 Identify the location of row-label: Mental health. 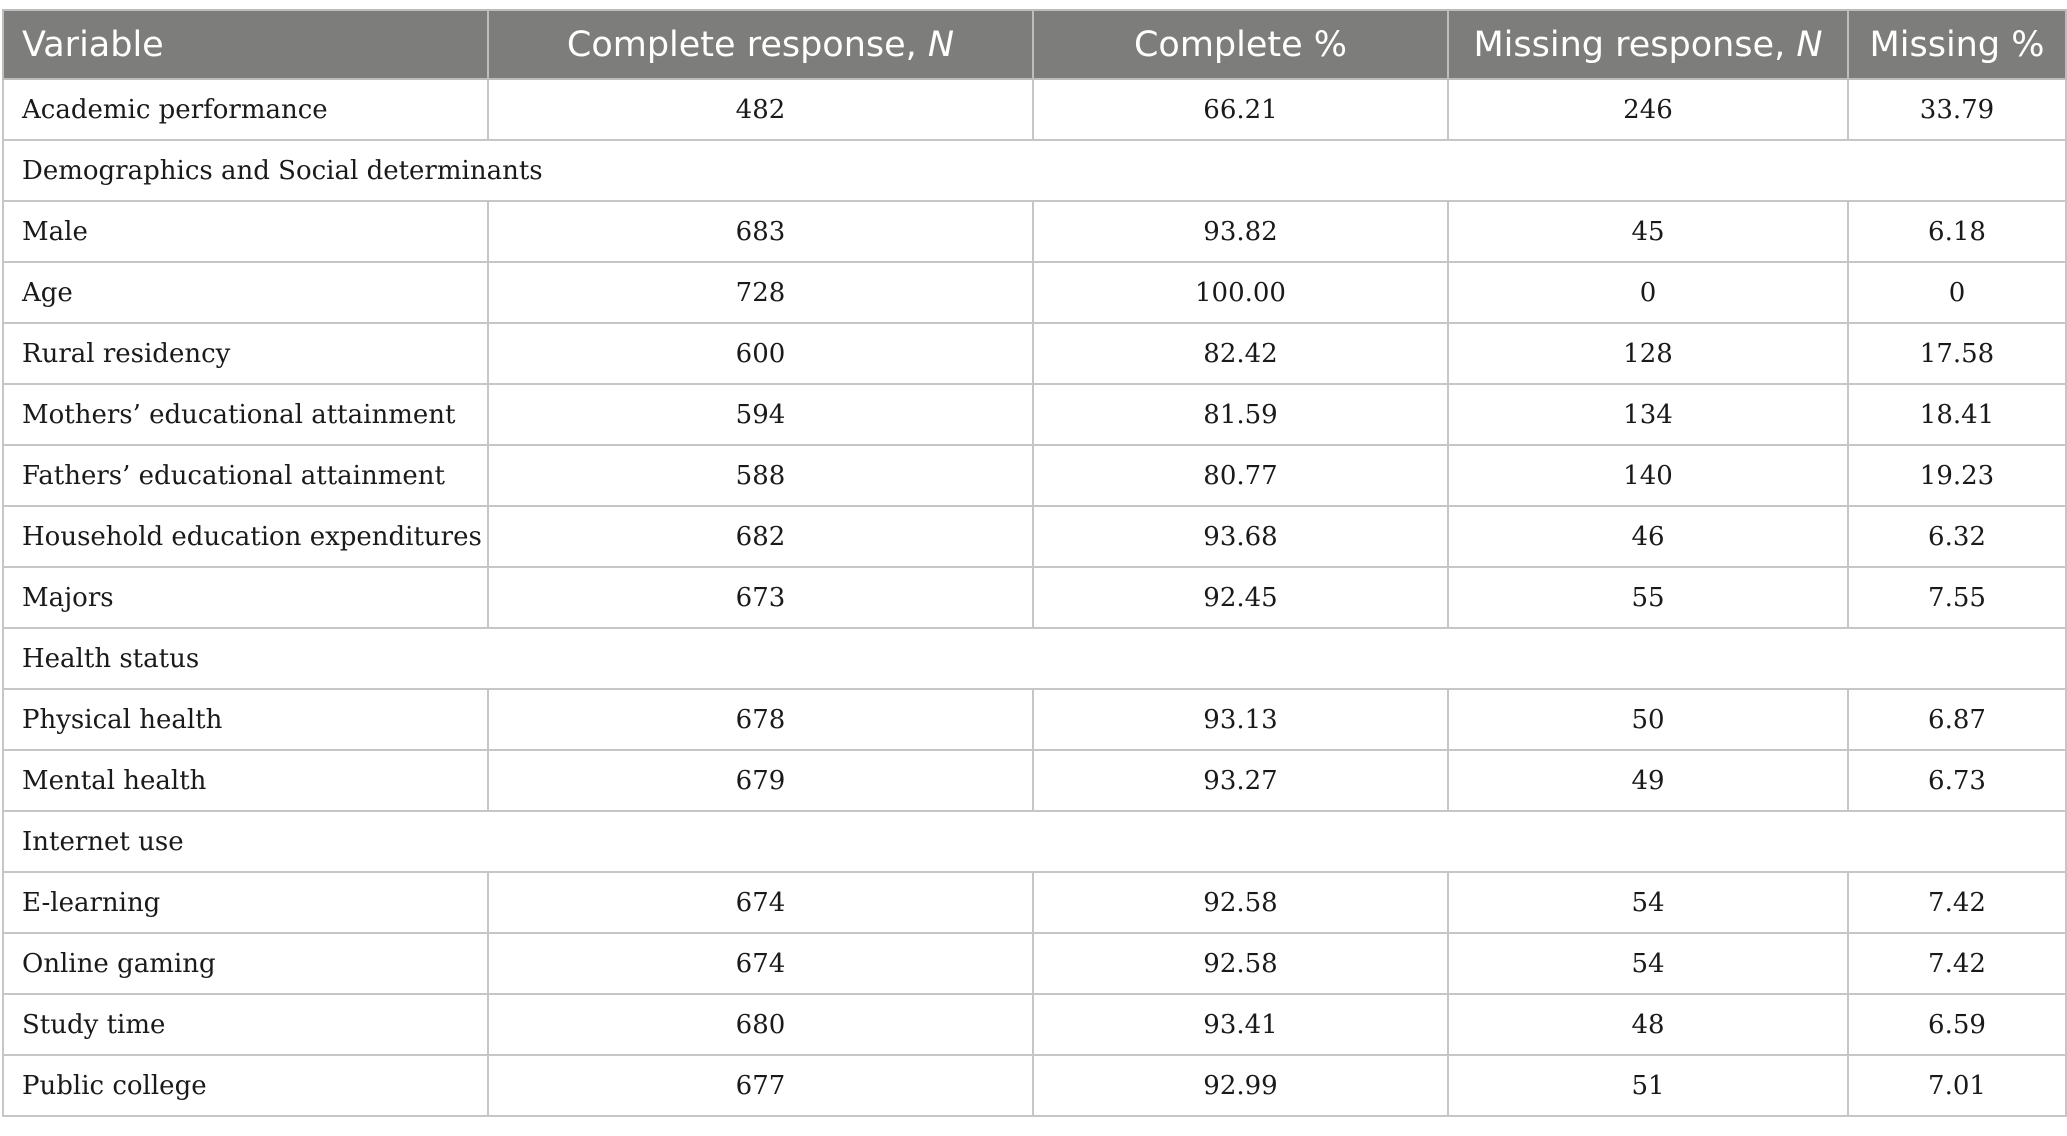
(245, 780).